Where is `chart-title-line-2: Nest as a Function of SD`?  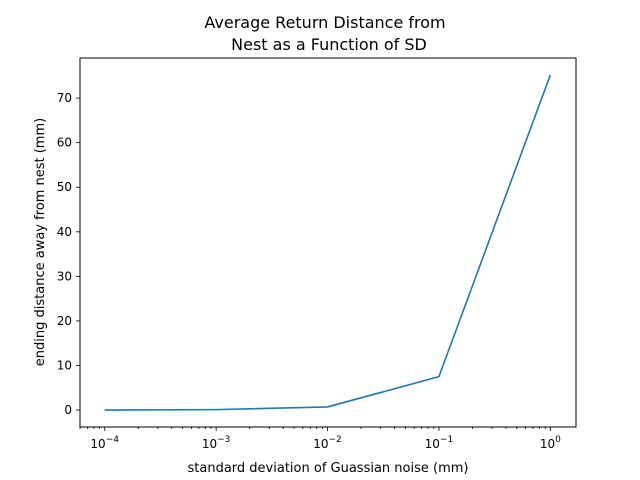
chart-title-line-2: Nest as a Function of SD is located at coordinates (329, 44).